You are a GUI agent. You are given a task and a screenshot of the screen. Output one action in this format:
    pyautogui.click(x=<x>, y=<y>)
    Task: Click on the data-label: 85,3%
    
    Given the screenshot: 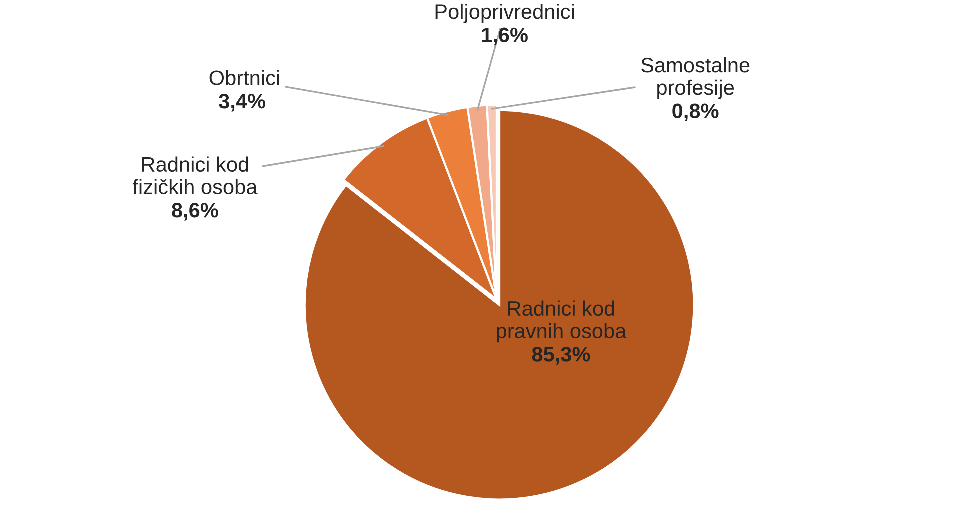 What is the action you would take?
    pyautogui.click(x=561, y=356)
    